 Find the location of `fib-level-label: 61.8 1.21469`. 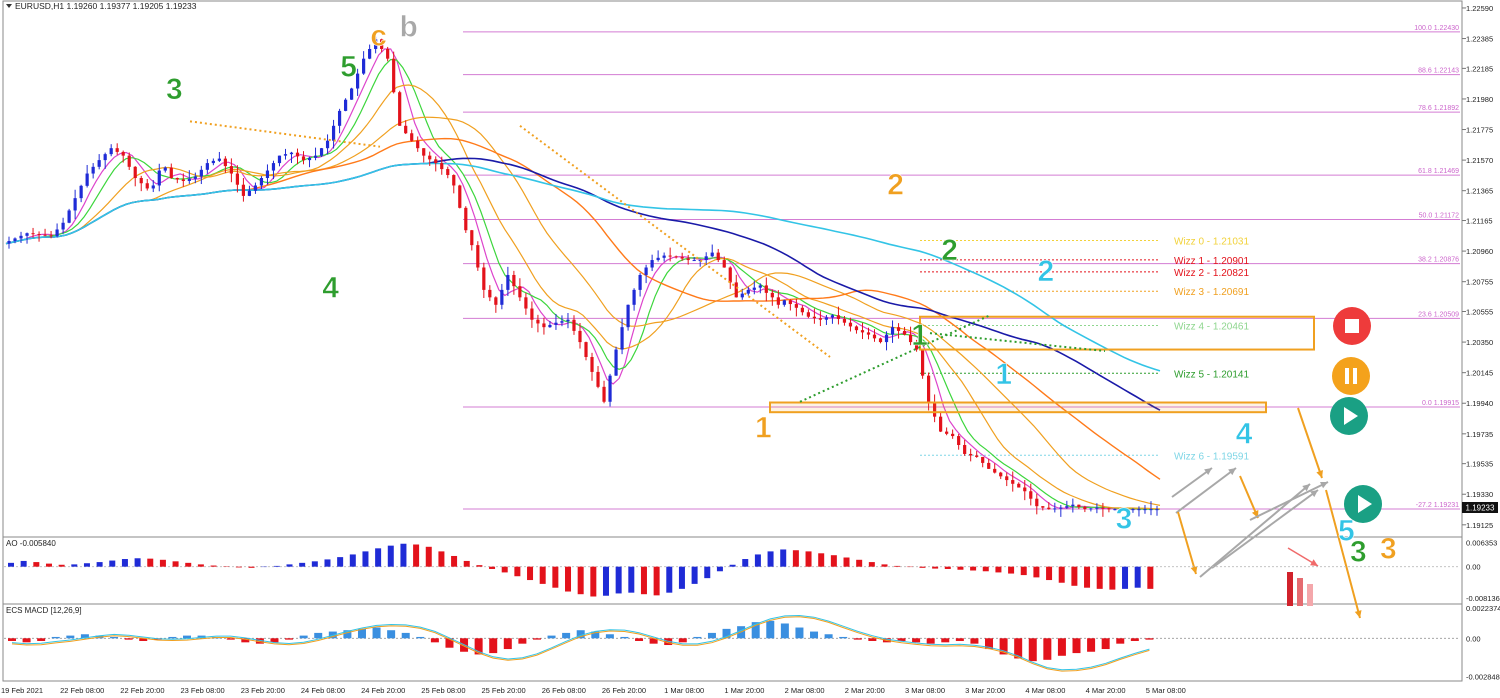

fib-level-label: 61.8 1.21469 is located at coordinates (1438, 171).